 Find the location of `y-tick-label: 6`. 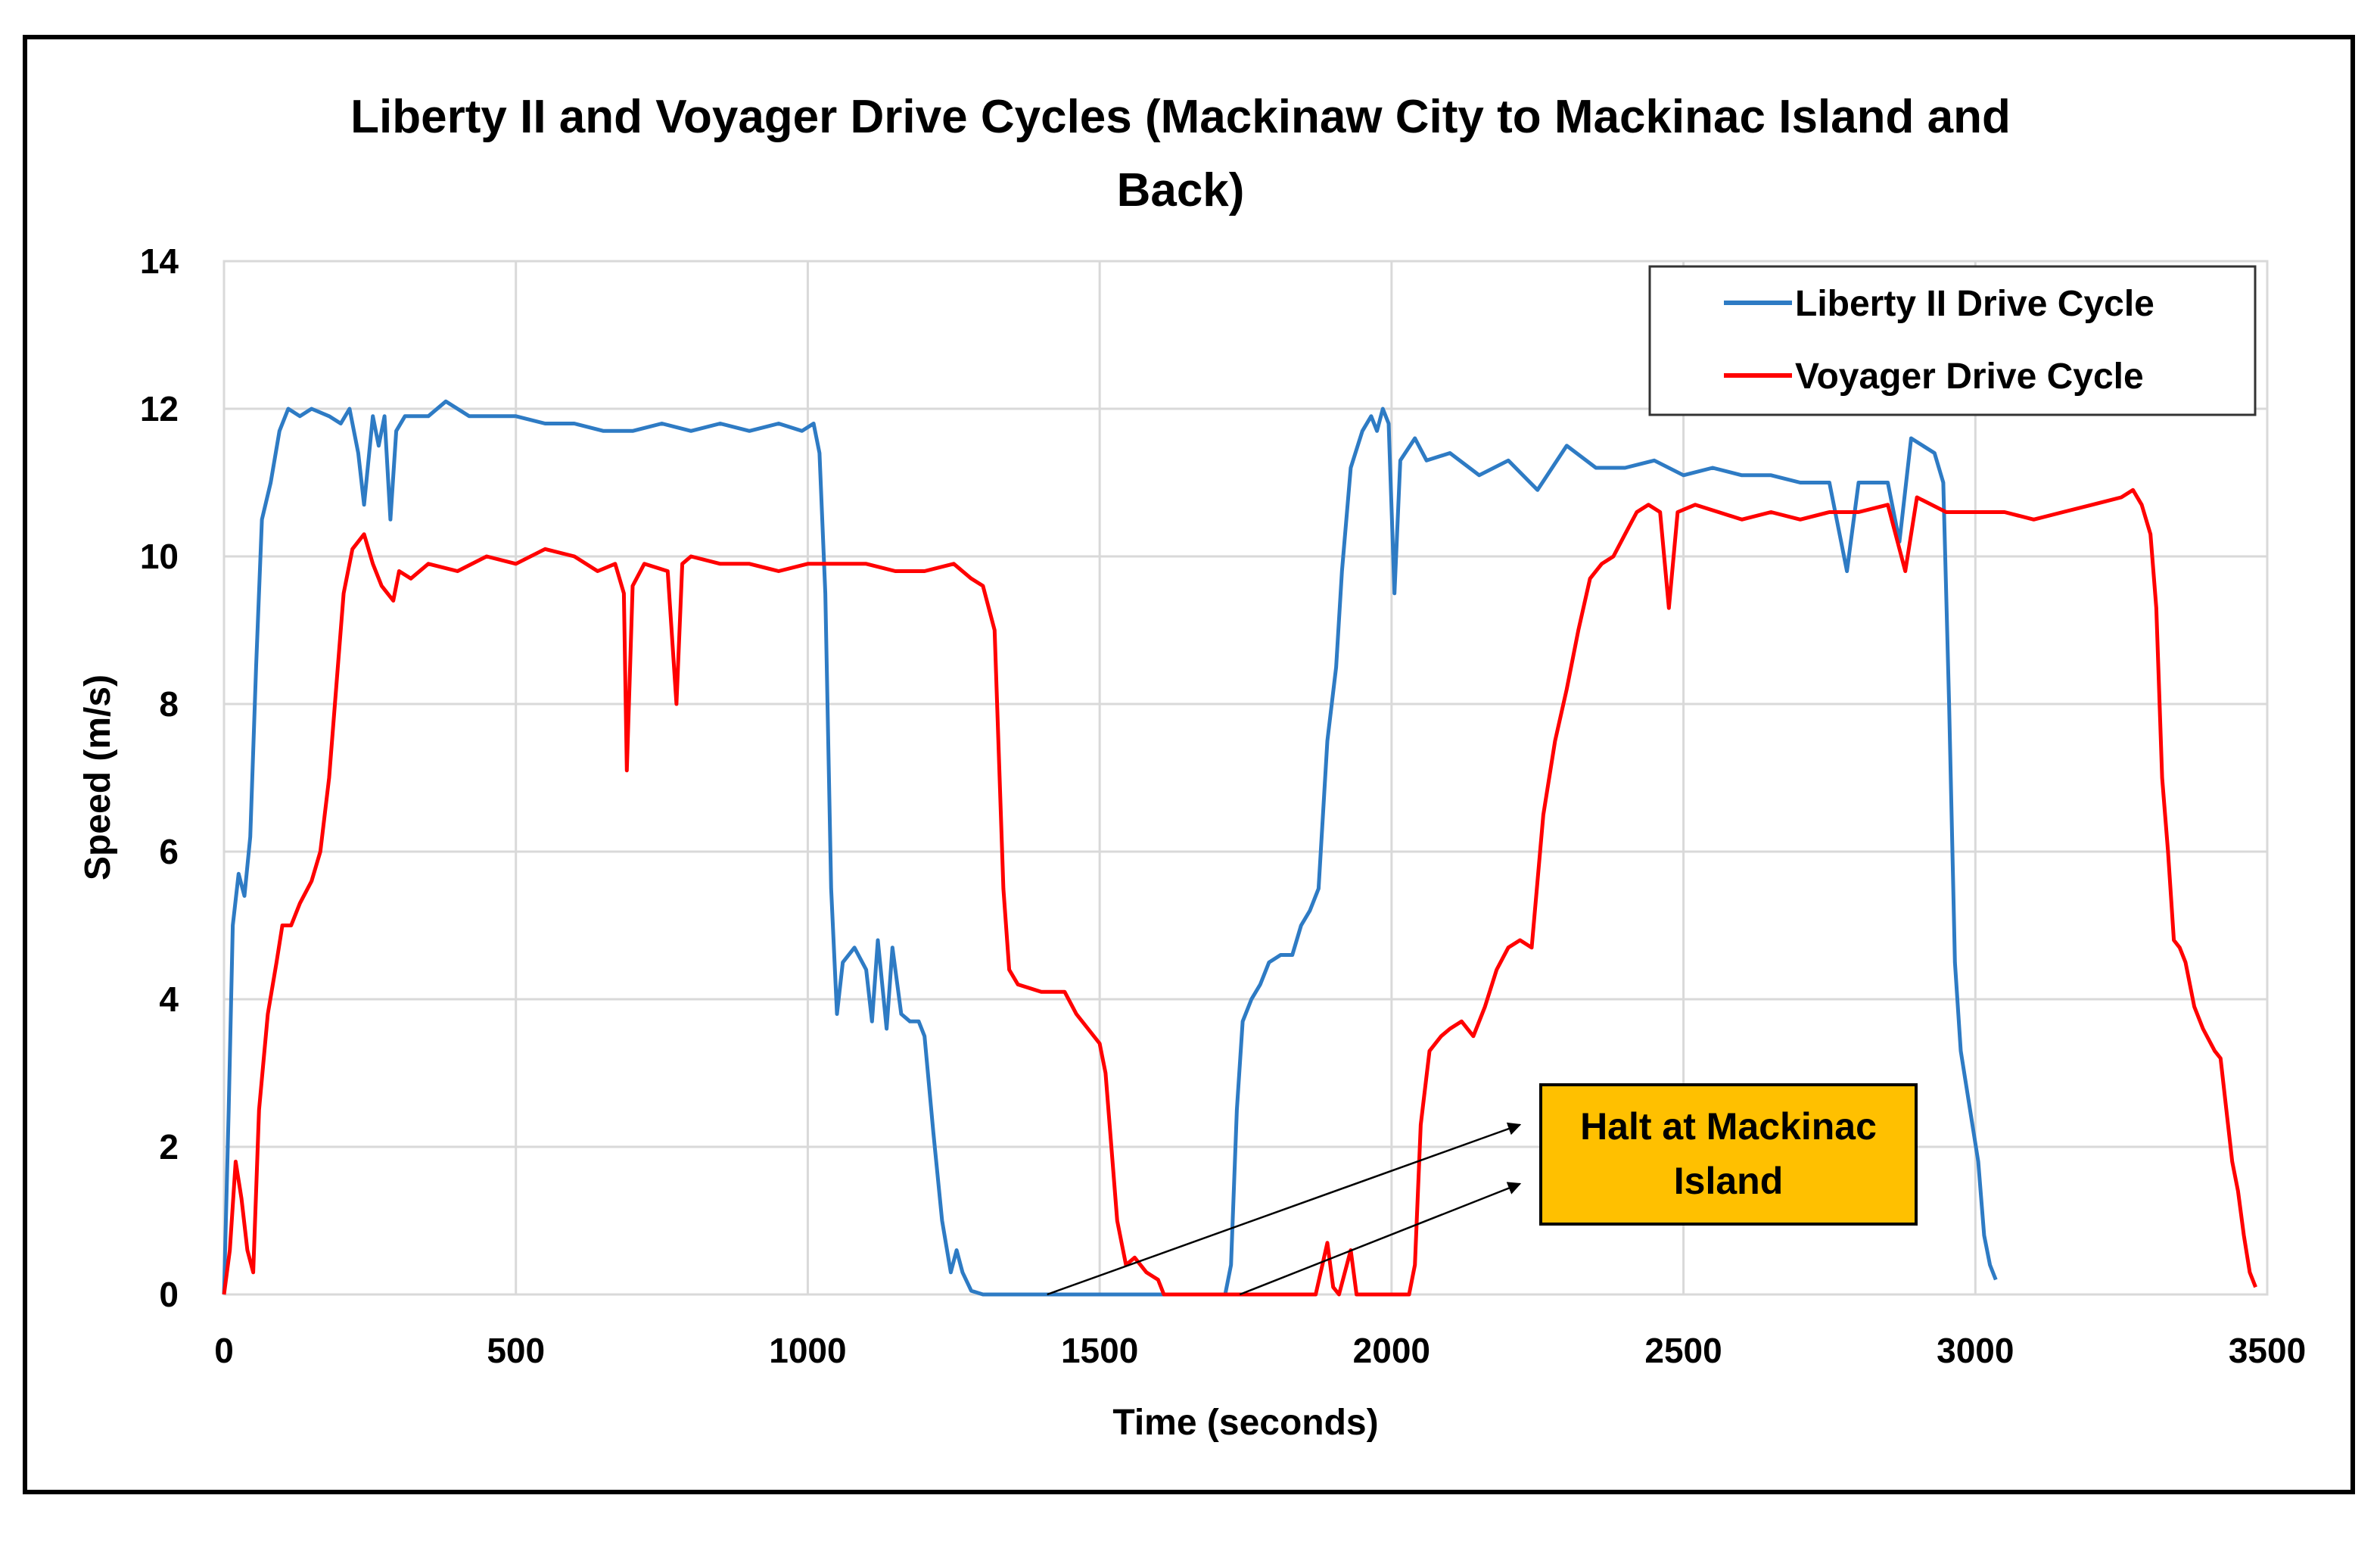

y-tick-label: 6 is located at coordinates (169, 851).